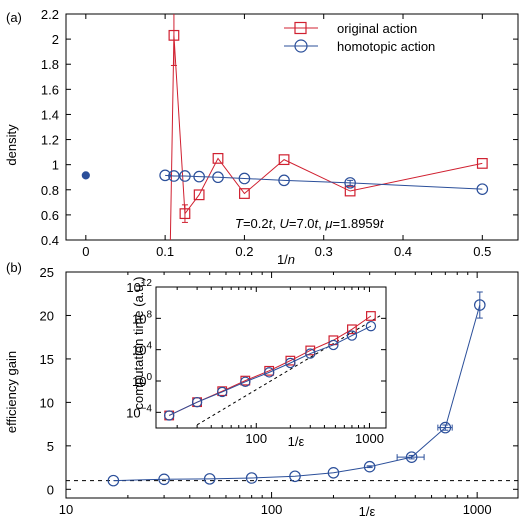  I want to click on homotopic-action-line, so click(324, 182).